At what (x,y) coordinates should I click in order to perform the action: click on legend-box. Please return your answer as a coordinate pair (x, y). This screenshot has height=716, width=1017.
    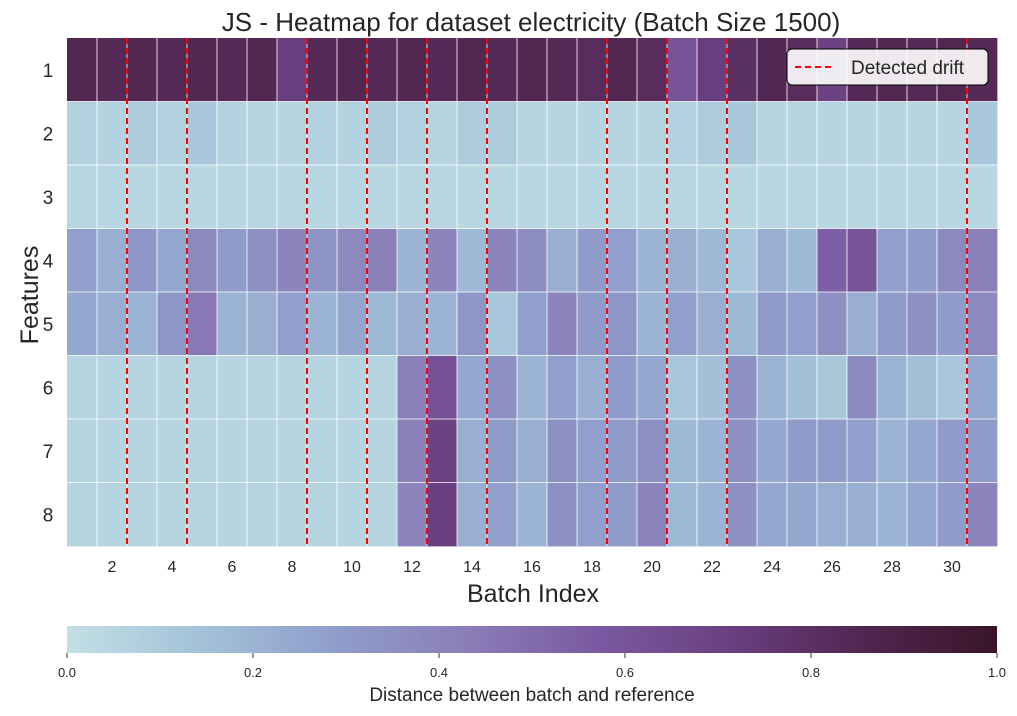
    Looking at the image, I should click on (887, 67).